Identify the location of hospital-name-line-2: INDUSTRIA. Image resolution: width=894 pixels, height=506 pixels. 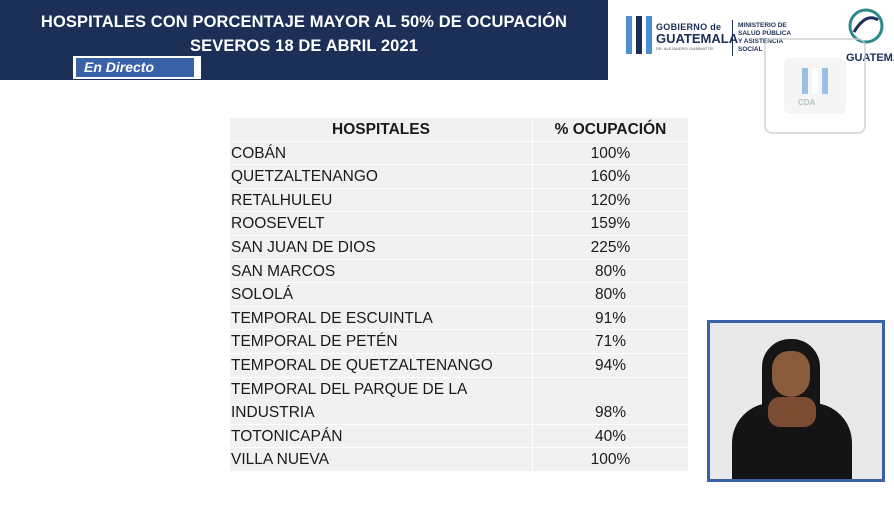
(273, 412).